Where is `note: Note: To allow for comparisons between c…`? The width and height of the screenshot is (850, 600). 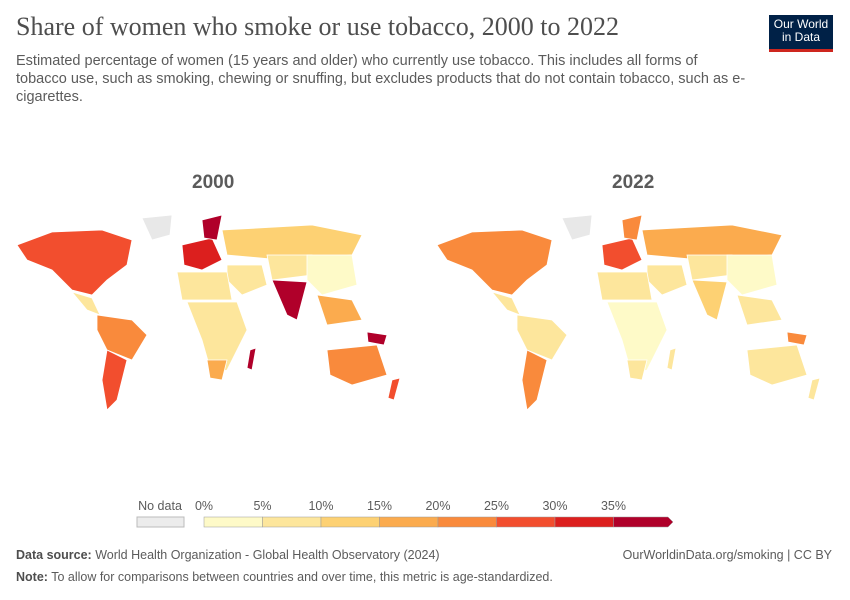 note: Note: To allow for comparisons between c… is located at coordinates (284, 577).